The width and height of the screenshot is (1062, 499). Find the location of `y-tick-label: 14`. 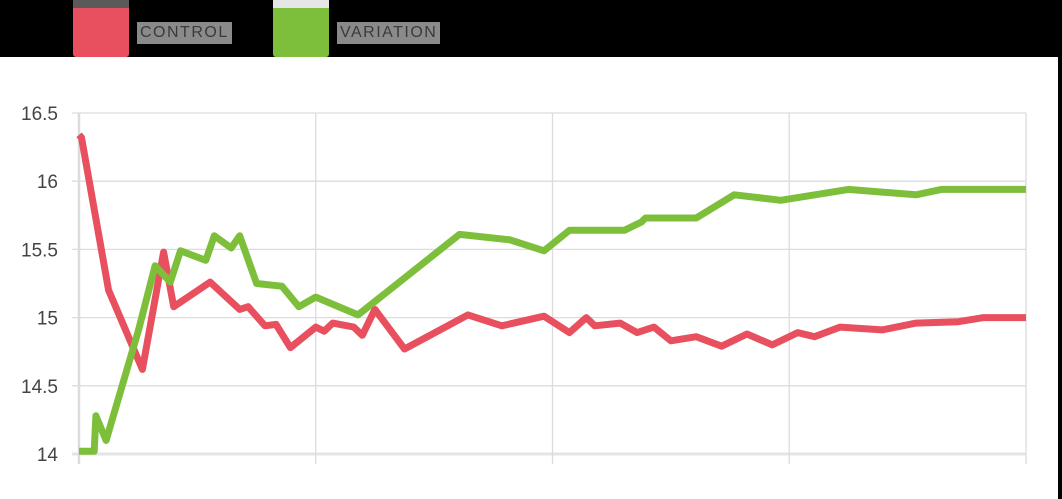

y-tick-label: 14 is located at coordinates (48, 455).